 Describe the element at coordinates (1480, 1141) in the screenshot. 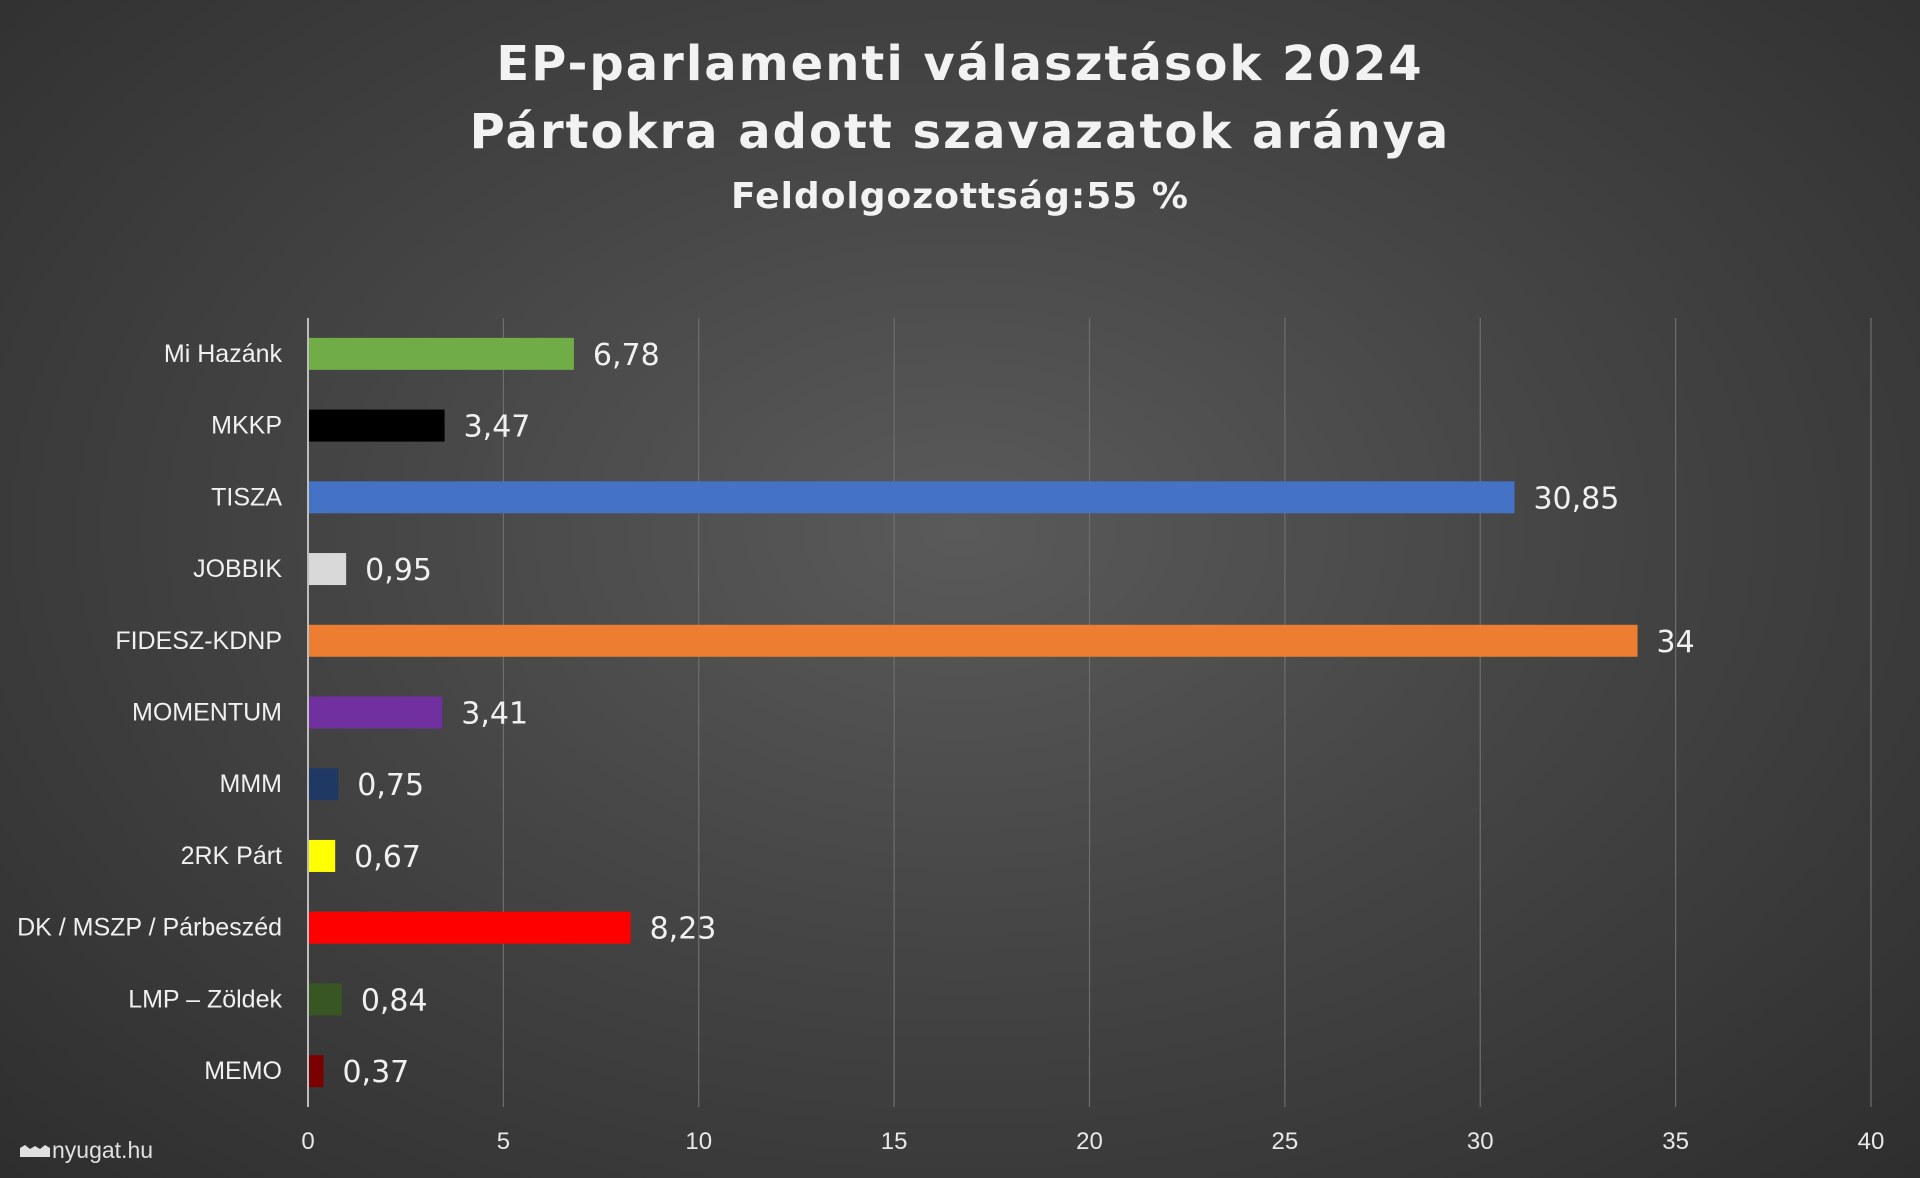

I see `x-tick-label-30: 30` at that location.